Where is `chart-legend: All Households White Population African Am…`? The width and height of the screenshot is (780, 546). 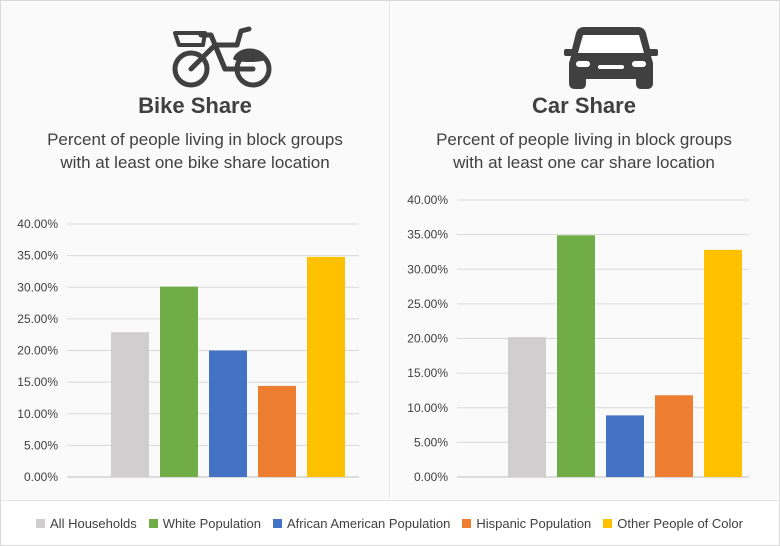
chart-legend: All Households White Population African Am… is located at coordinates (389, 522).